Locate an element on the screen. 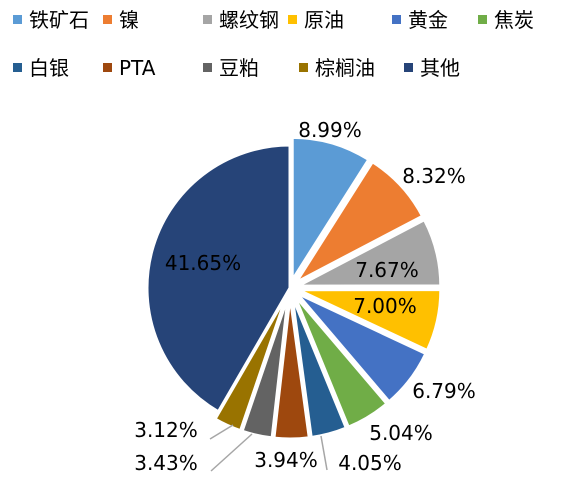  legend-item-6: 白银 is located at coordinates (41, 68).